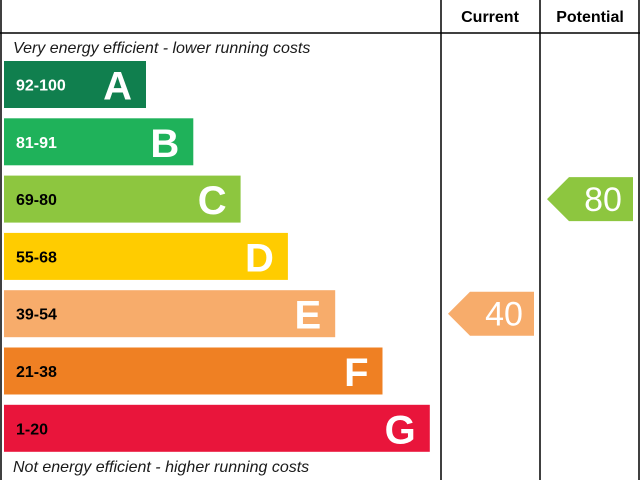  I want to click on band-e-range: 39-54, so click(36, 315).